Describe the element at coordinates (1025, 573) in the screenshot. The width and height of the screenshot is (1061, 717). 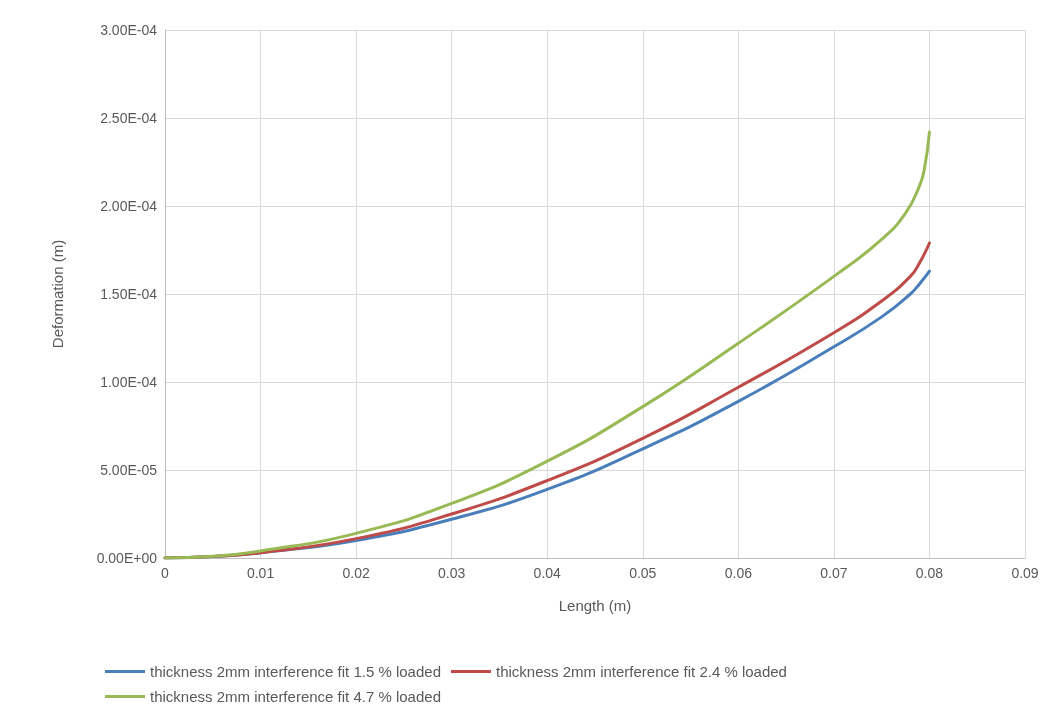
I see `x-tick-label: 0.09` at that location.